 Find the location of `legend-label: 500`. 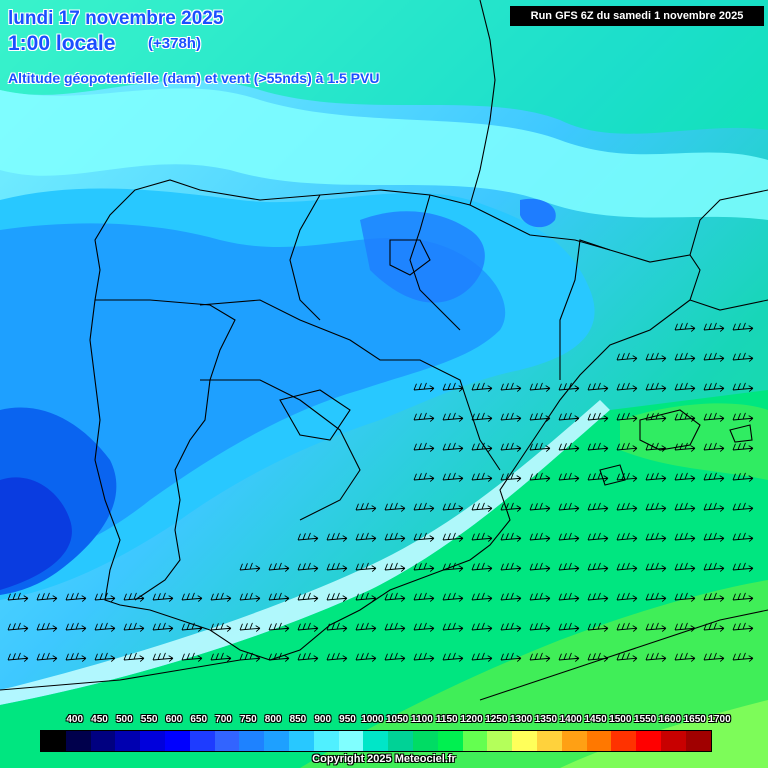

legend-label: 500 is located at coordinates (124, 719).